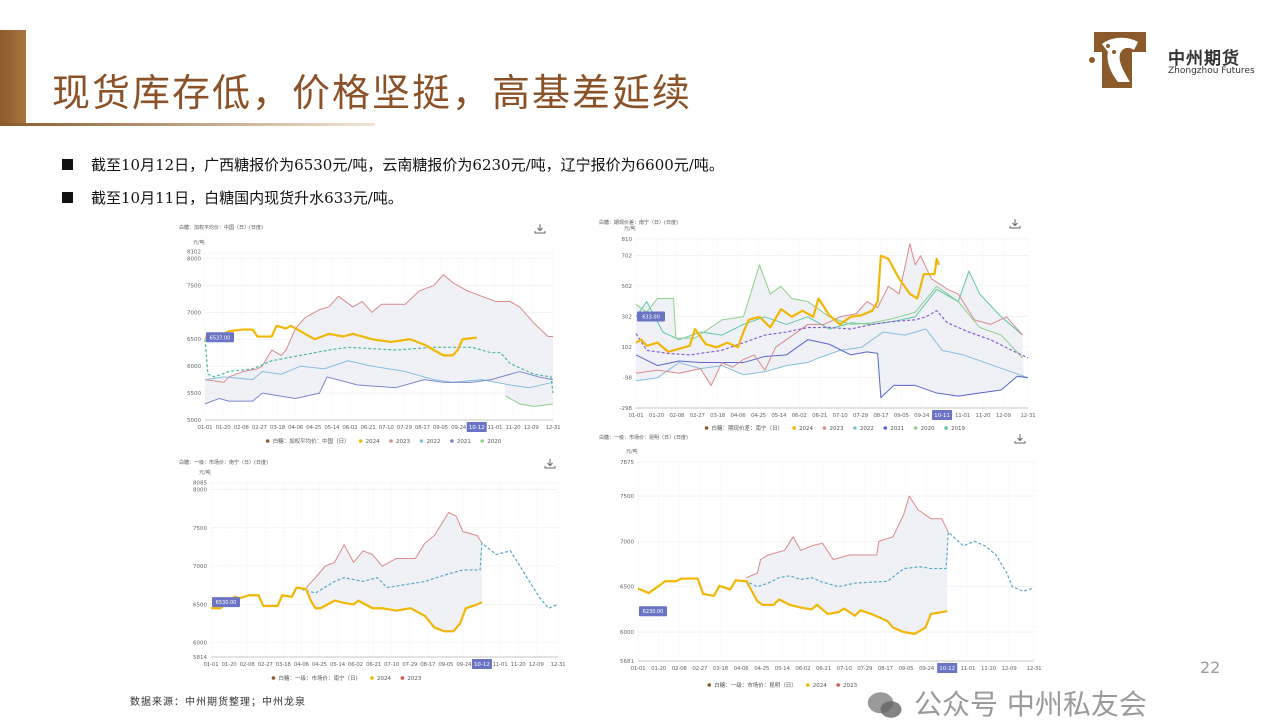  I want to click on legend-item: 白糖：一级：市场价：昆明（日）, so click(755, 685).